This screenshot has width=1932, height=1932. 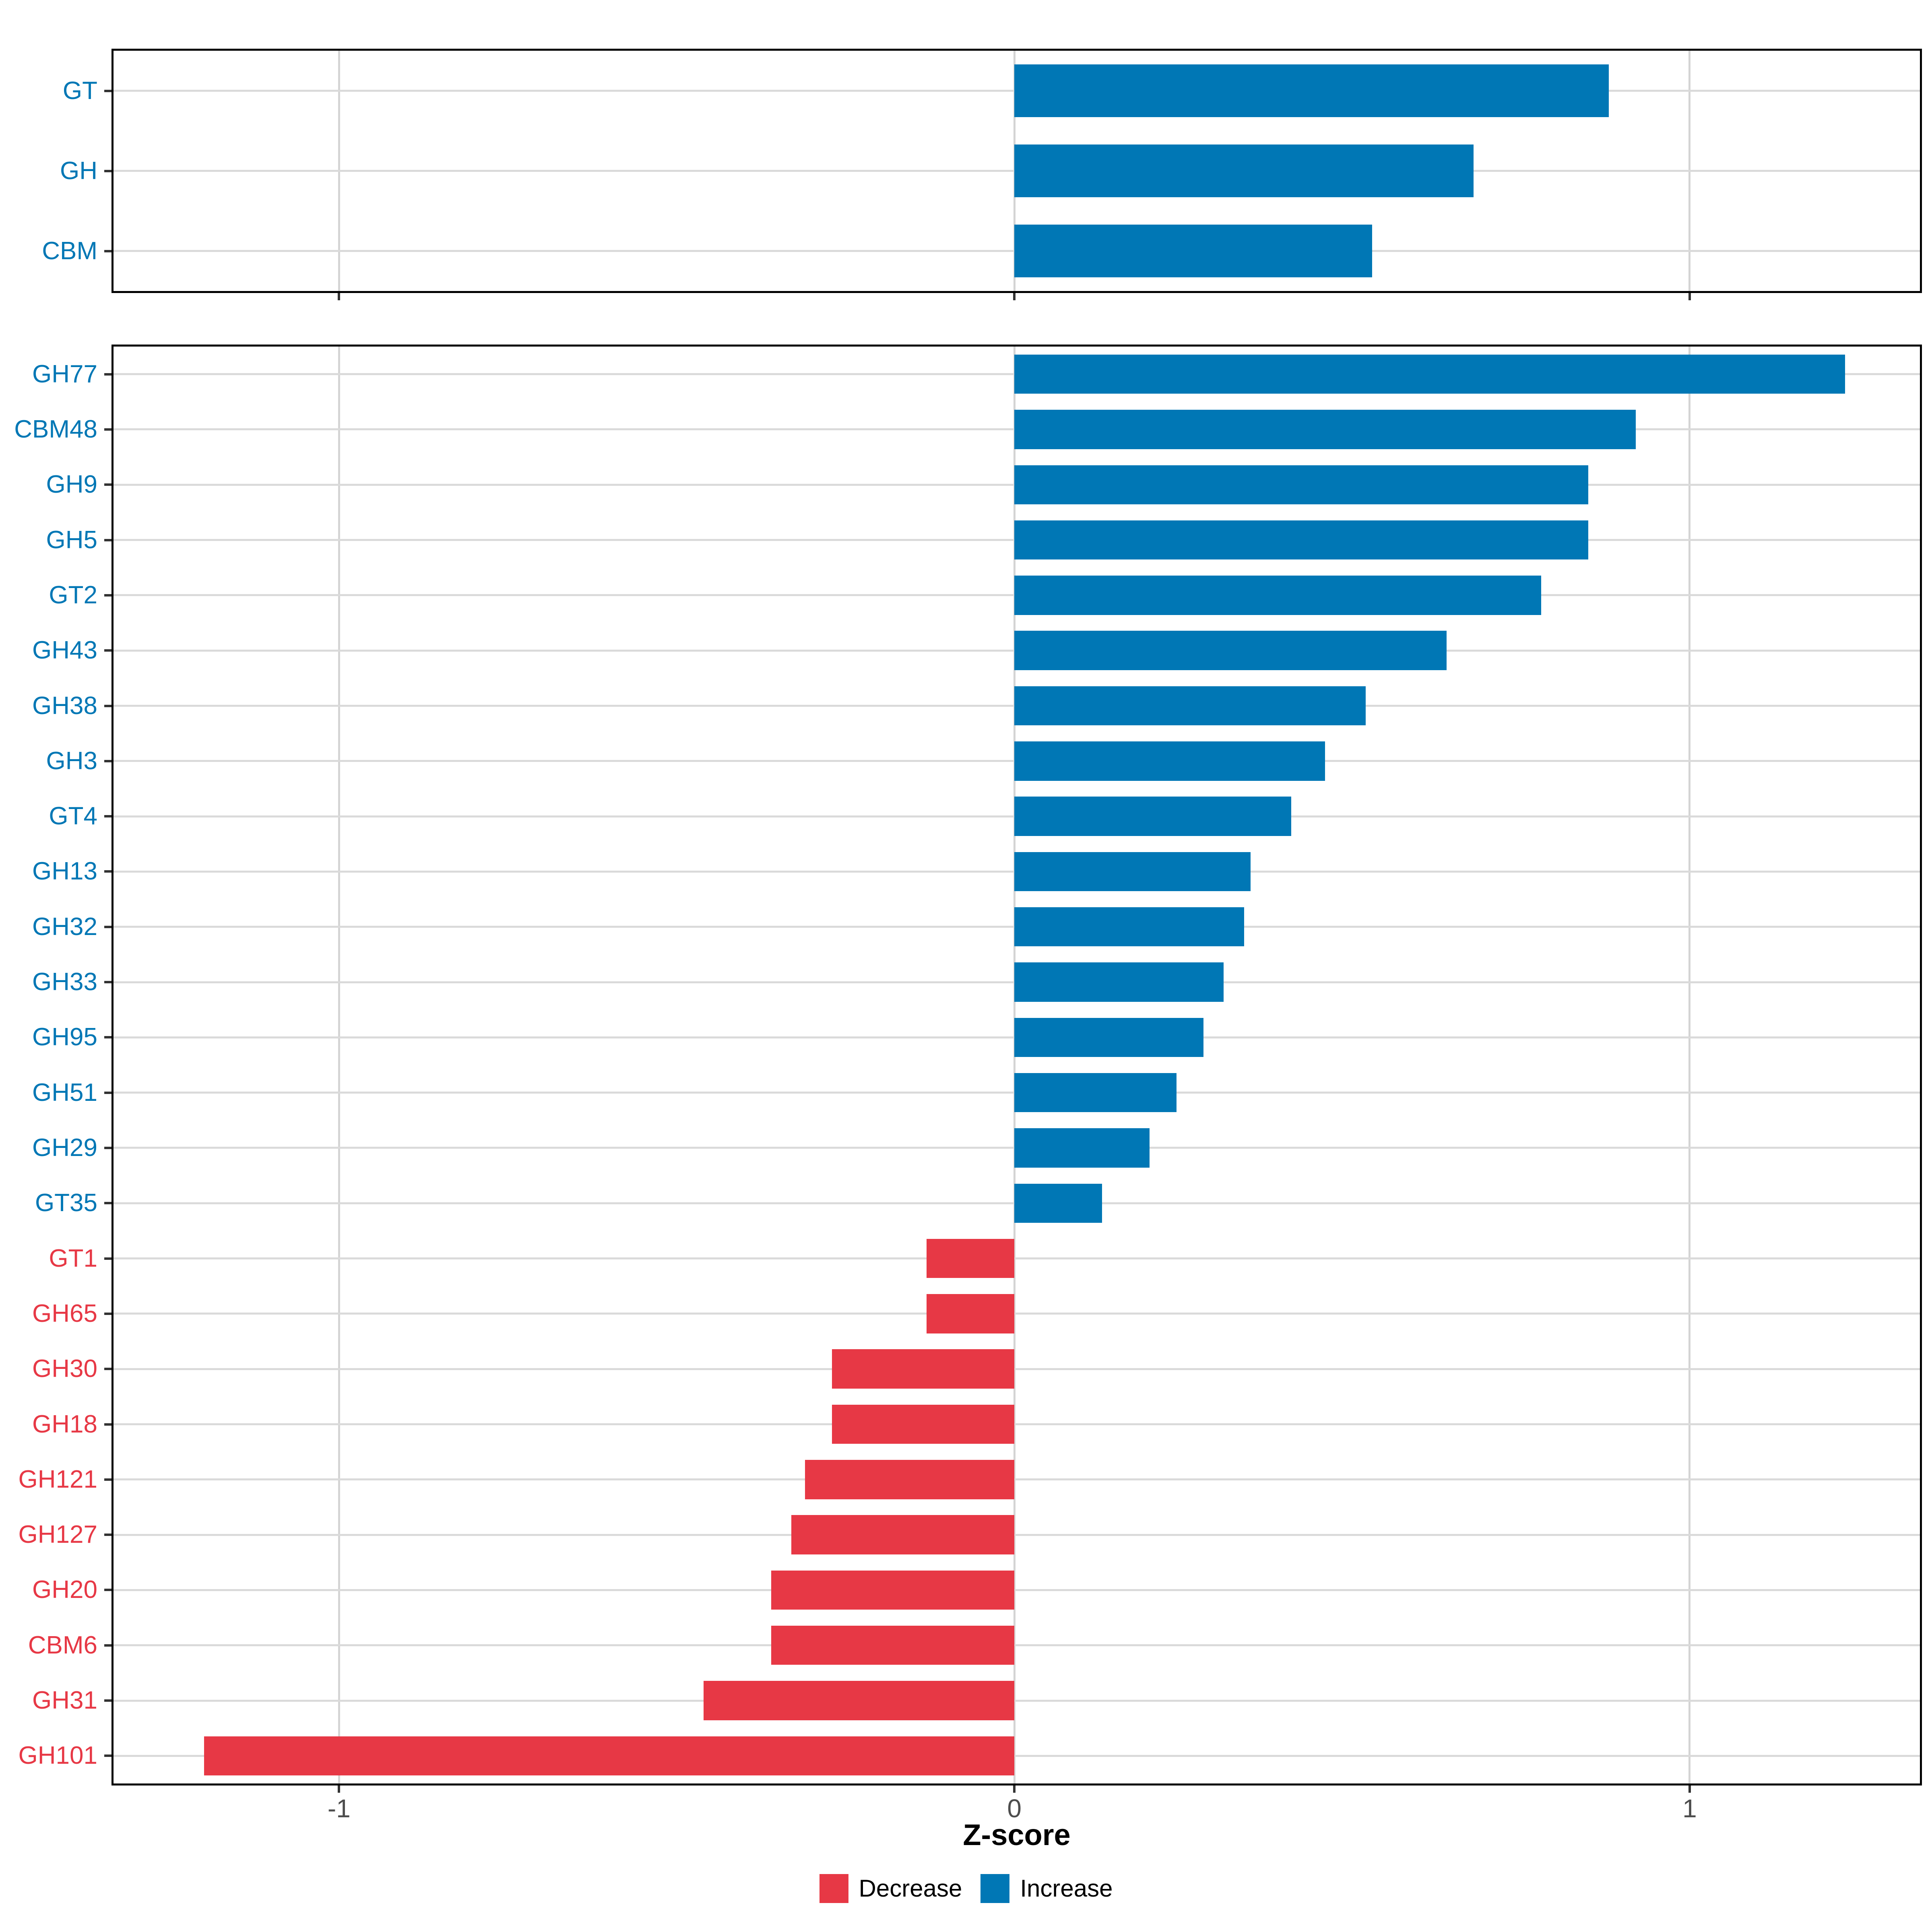 What do you see at coordinates (64, 1424) in the screenshot?
I see `y-label-GH18: GH18` at bounding box center [64, 1424].